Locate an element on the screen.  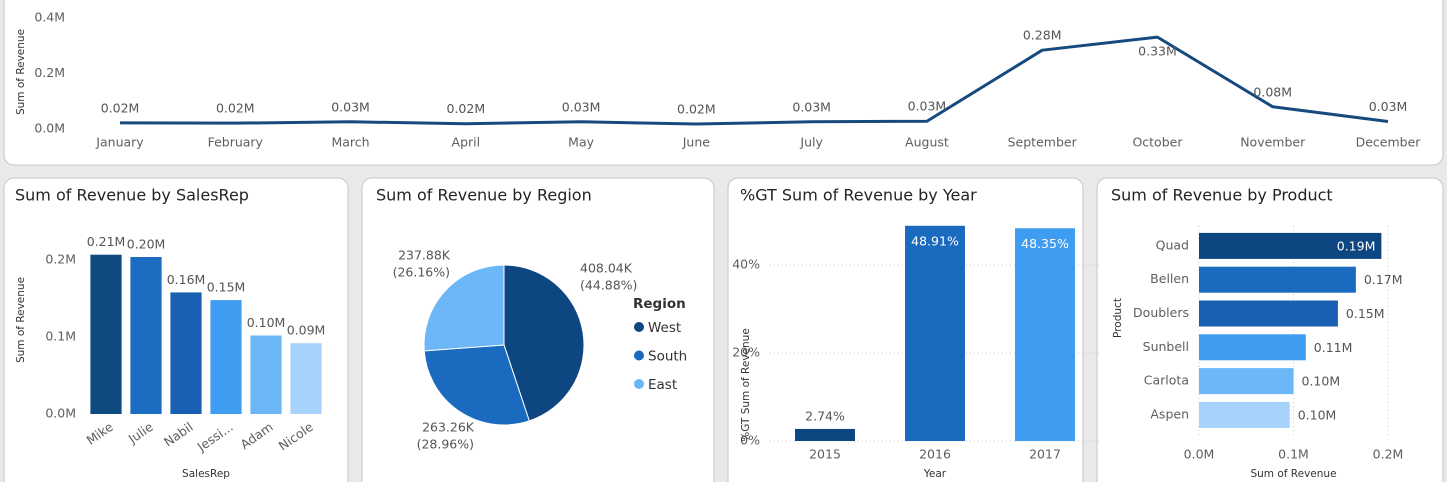
data-label: 48.35% is located at coordinates (1045, 243).